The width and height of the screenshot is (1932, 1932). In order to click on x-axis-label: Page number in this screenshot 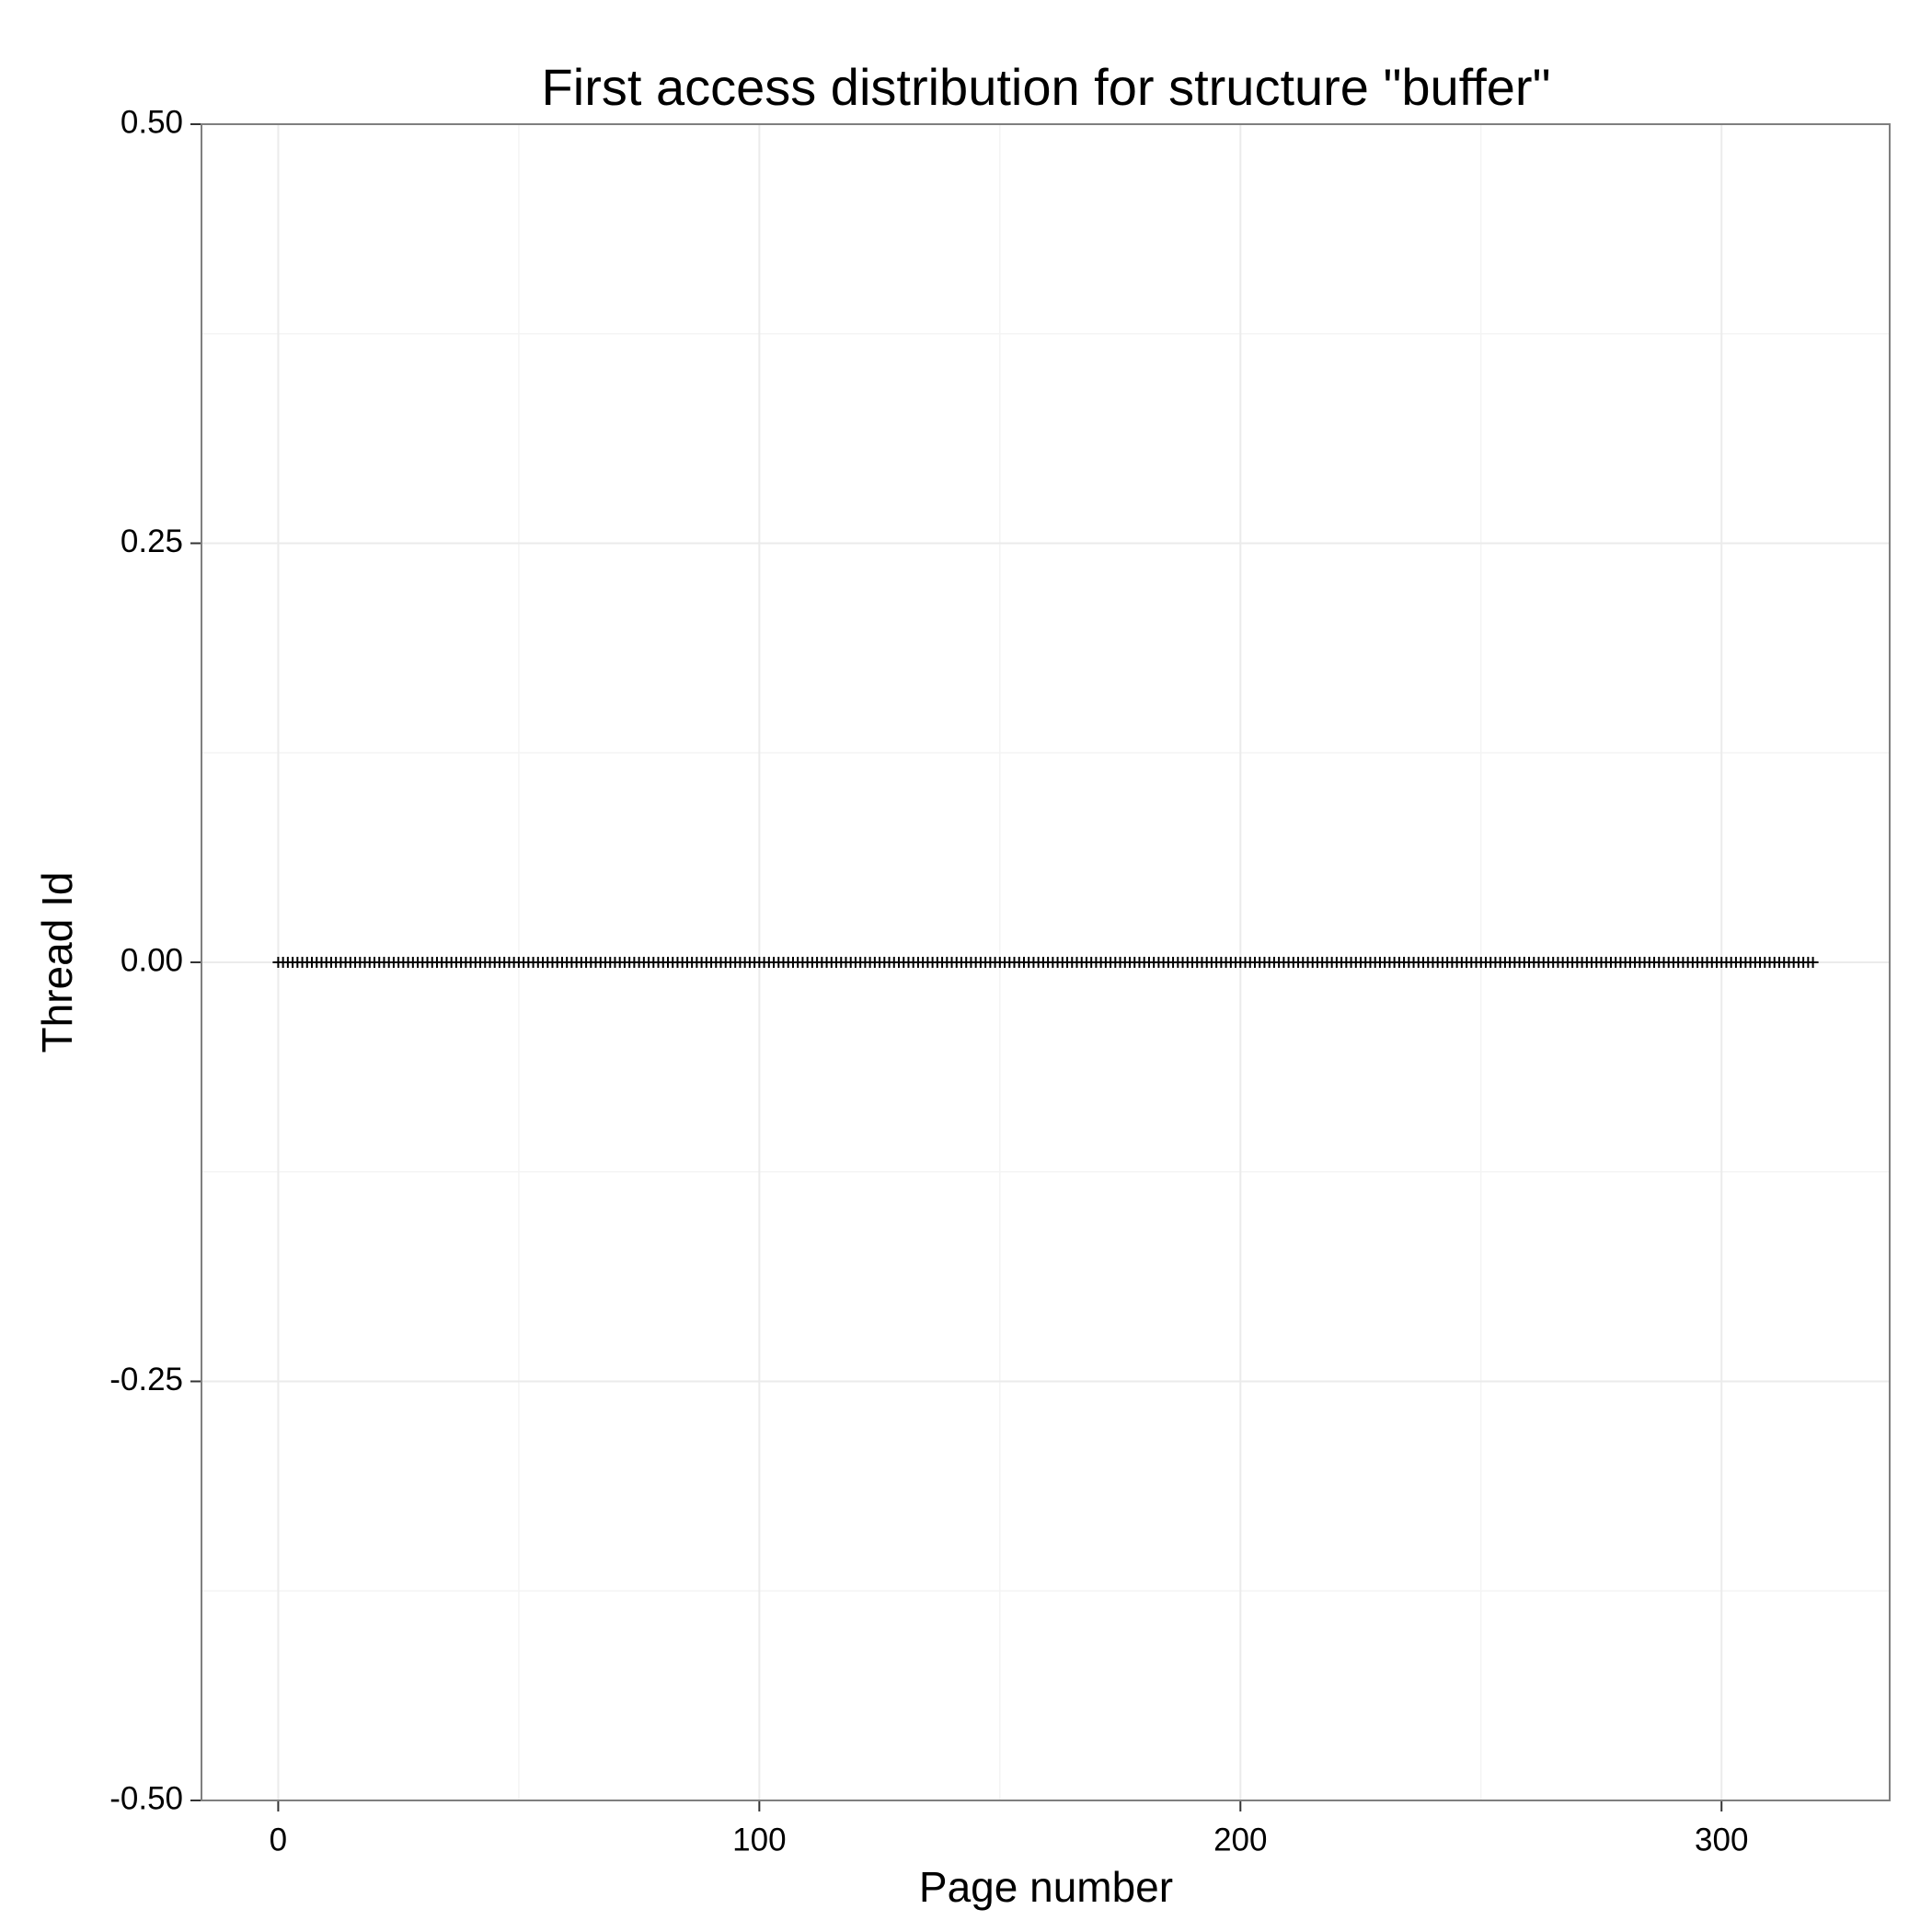, I will do `click(1046, 1887)`.